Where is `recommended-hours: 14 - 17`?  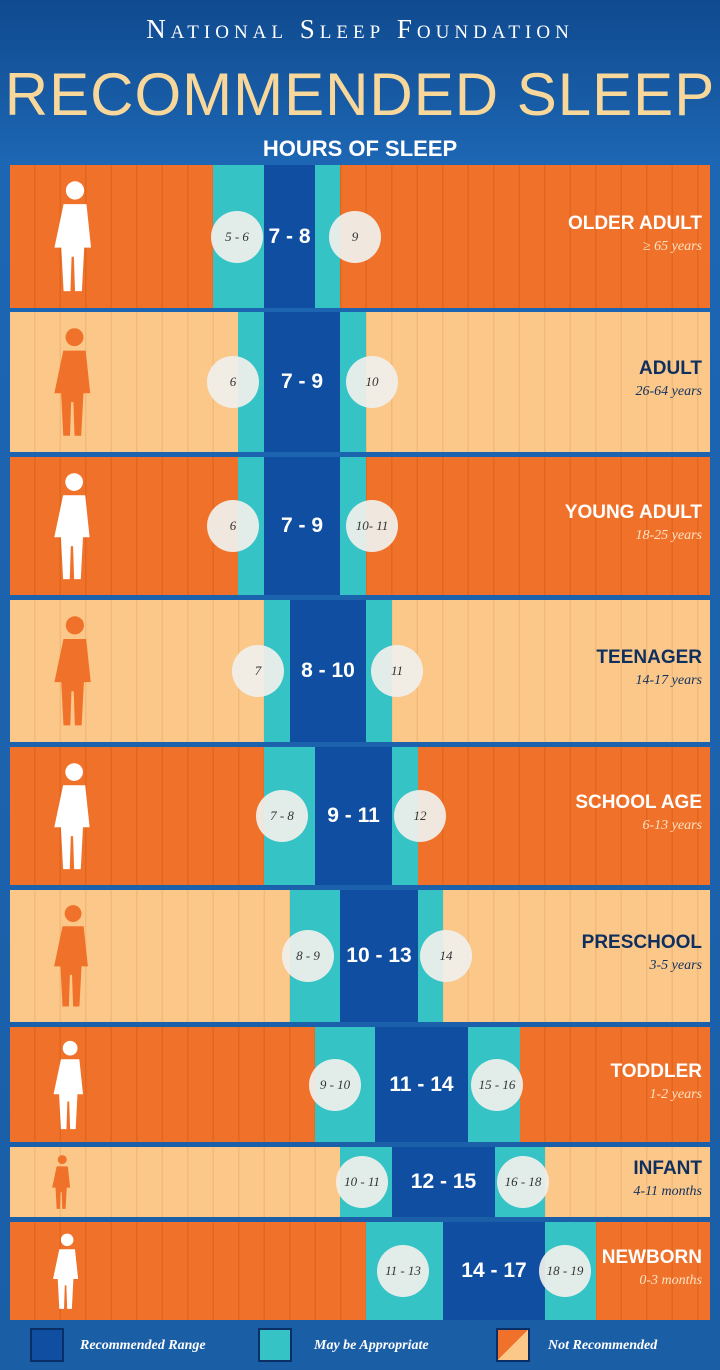
recommended-hours: 14 - 17 is located at coordinates (494, 1270).